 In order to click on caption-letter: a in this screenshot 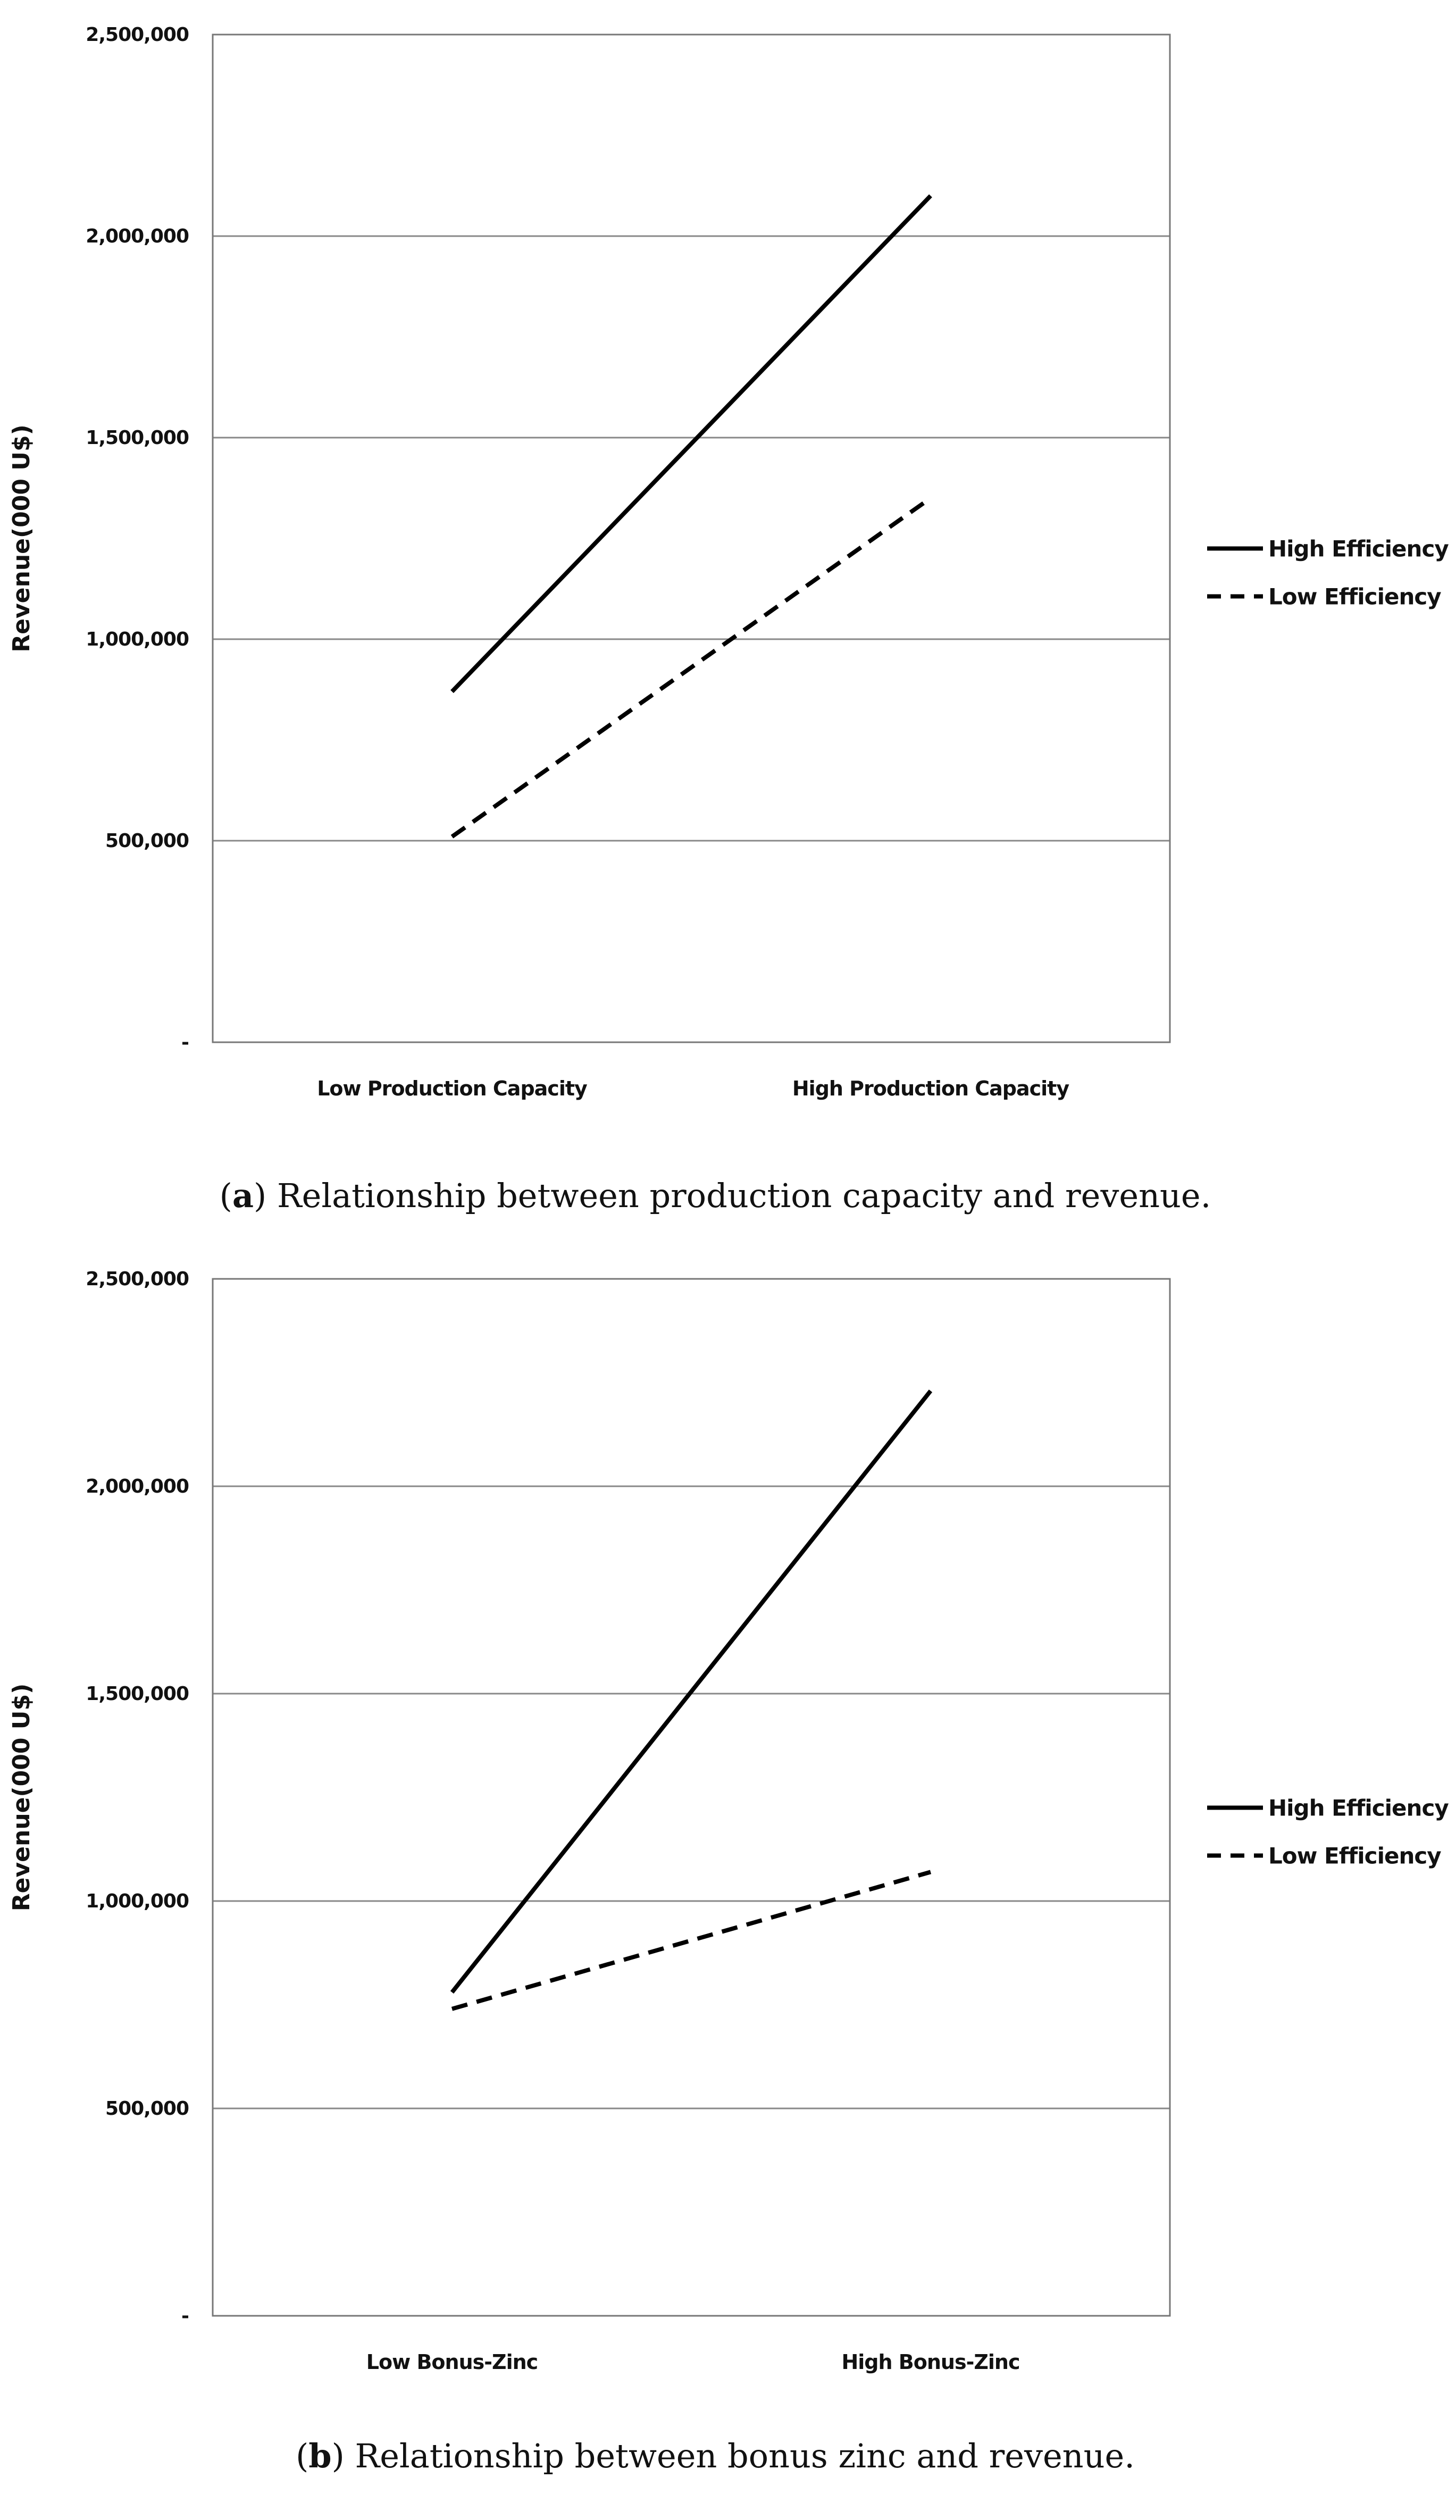, I will do `click(243, 1195)`.